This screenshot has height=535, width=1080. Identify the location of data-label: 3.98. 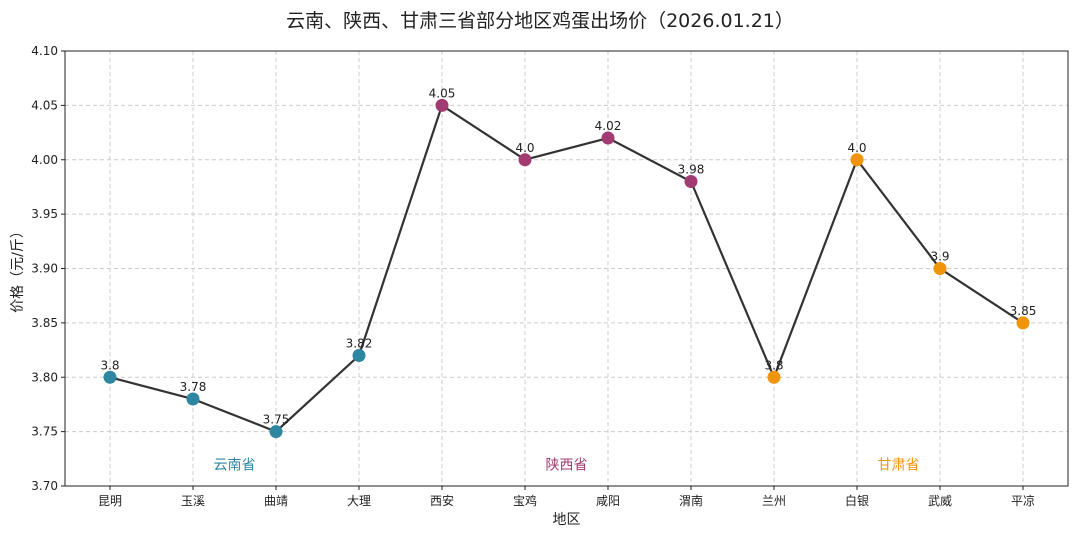
(691, 170).